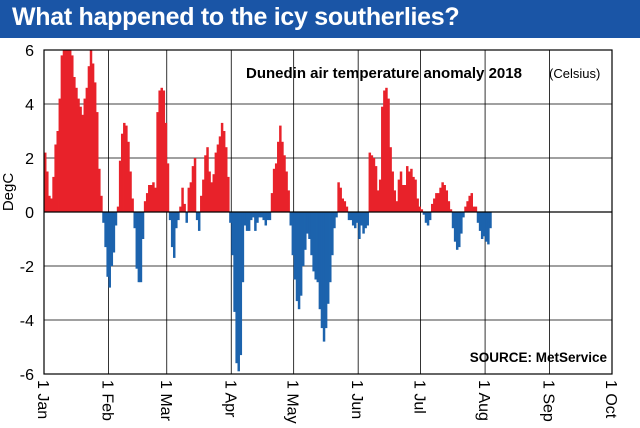 The image size is (640, 428). I want to click on source-note: SOURCE: MetService, so click(539, 357).